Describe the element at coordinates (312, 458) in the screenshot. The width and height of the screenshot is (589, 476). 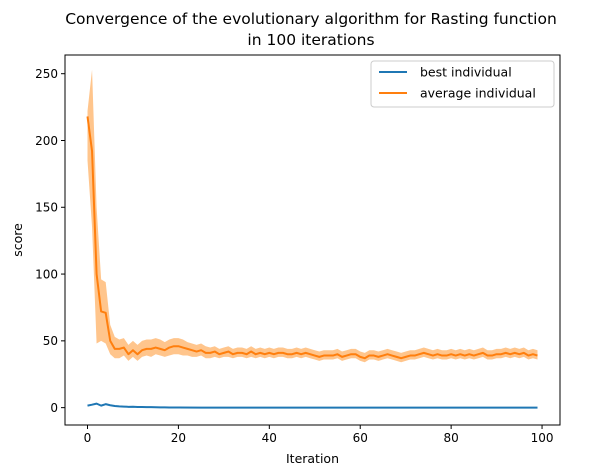
I see `x-axis-label: Iteration` at that location.